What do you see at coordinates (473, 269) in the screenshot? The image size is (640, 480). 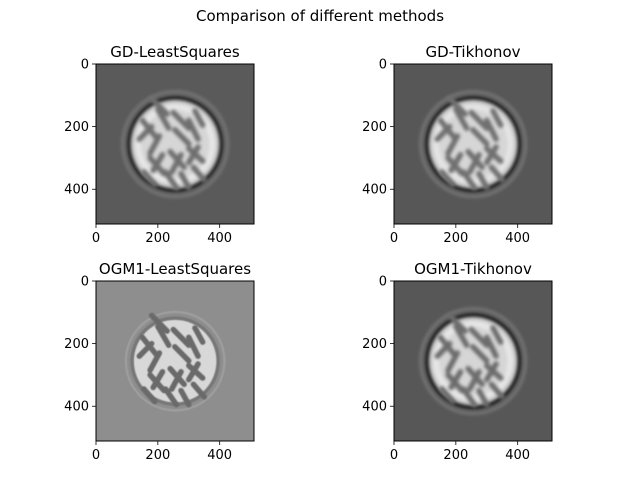 I see `panel-title-ogm1-tikhonov: OGM1-Tikhonov` at bounding box center [473, 269].